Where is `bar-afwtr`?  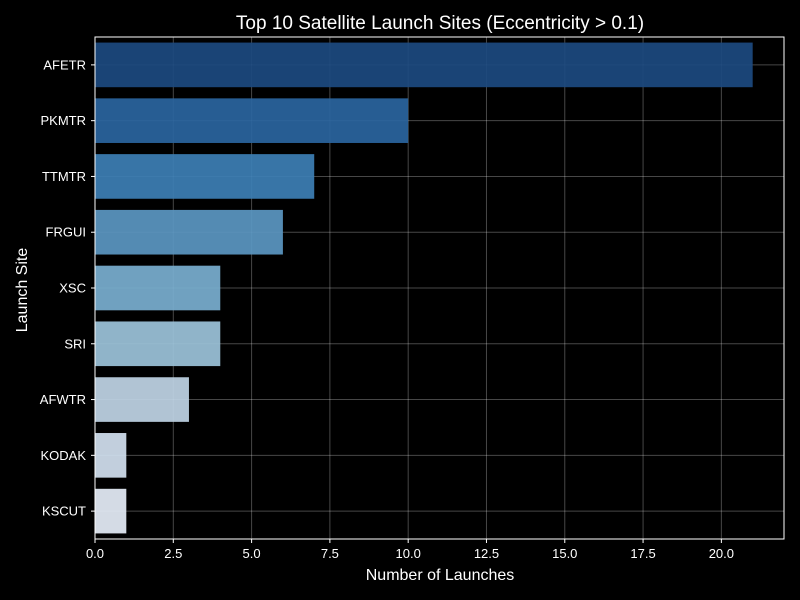 bar-afwtr is located at coordinates (142, 399).